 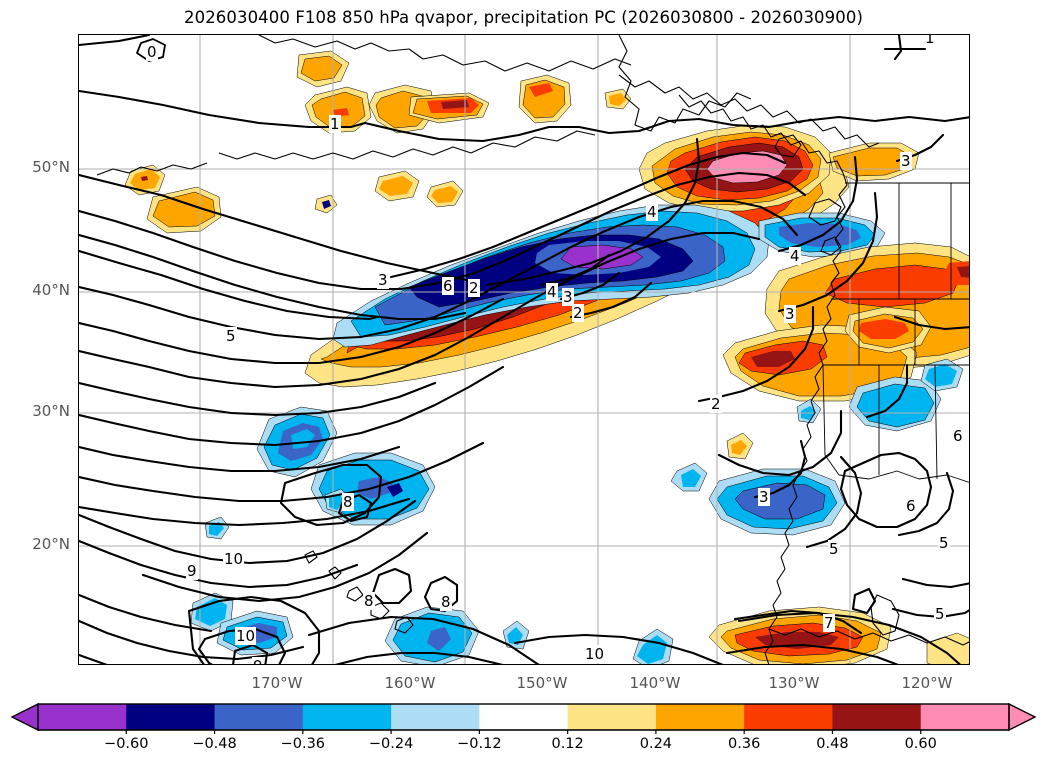 I want to click on x-tick-label: 130°W, so click(x=794, y=683).